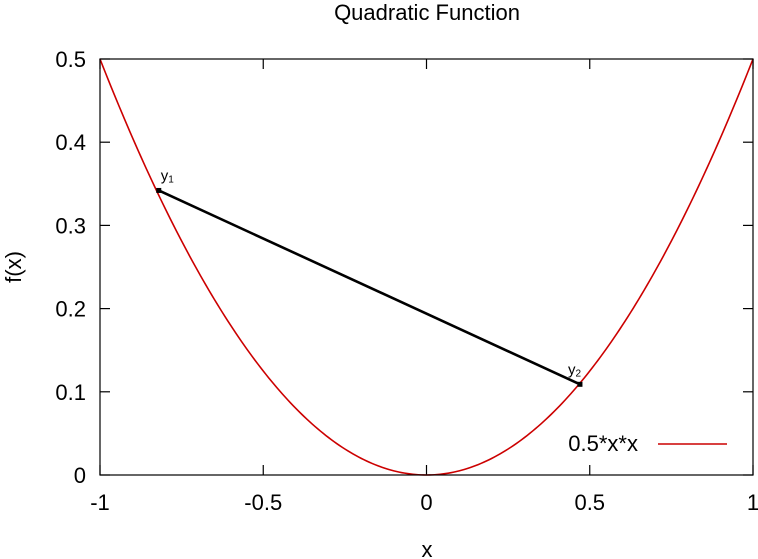  I want to click on x-tick-label: 0.5, so click(589, 502).